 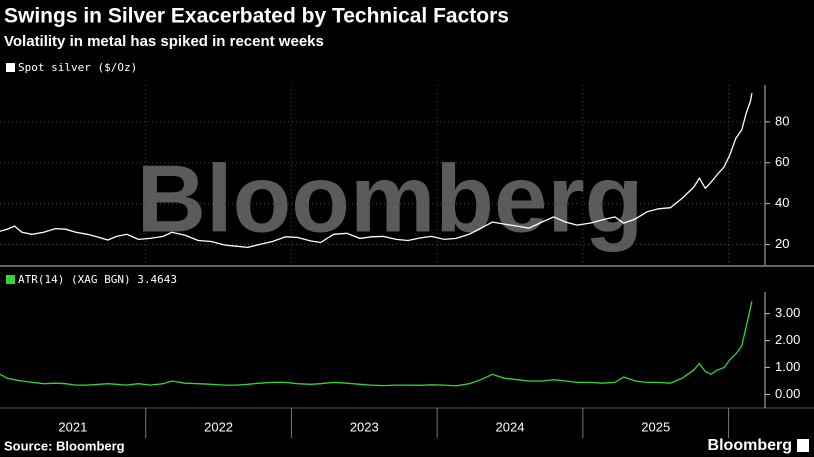 What do you see at coordinates (782, 202) in the screenshot?
I see `y-tick-label: 40` at bounding box center [782, 202].